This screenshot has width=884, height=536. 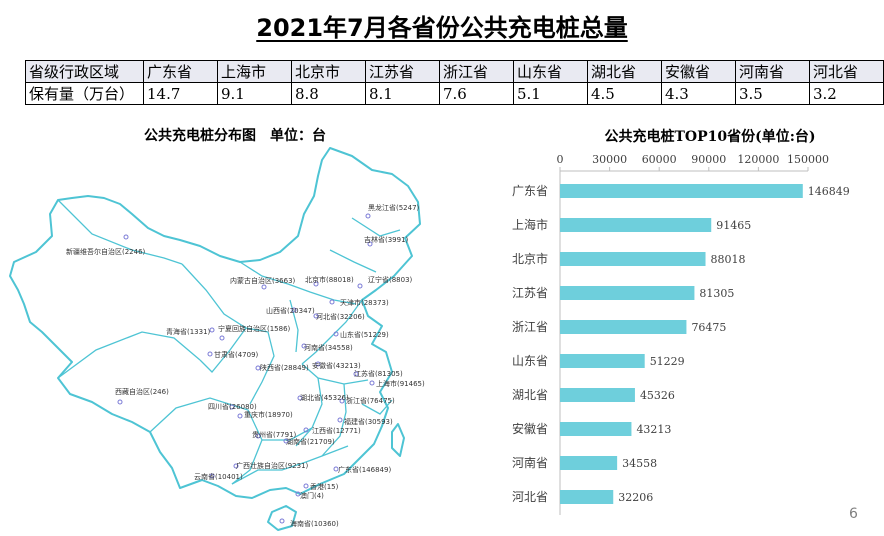 What do you see at coordinates (708, 327) in the screenshot?
I see `data-label: 76475` at bounding box center [708, 327].